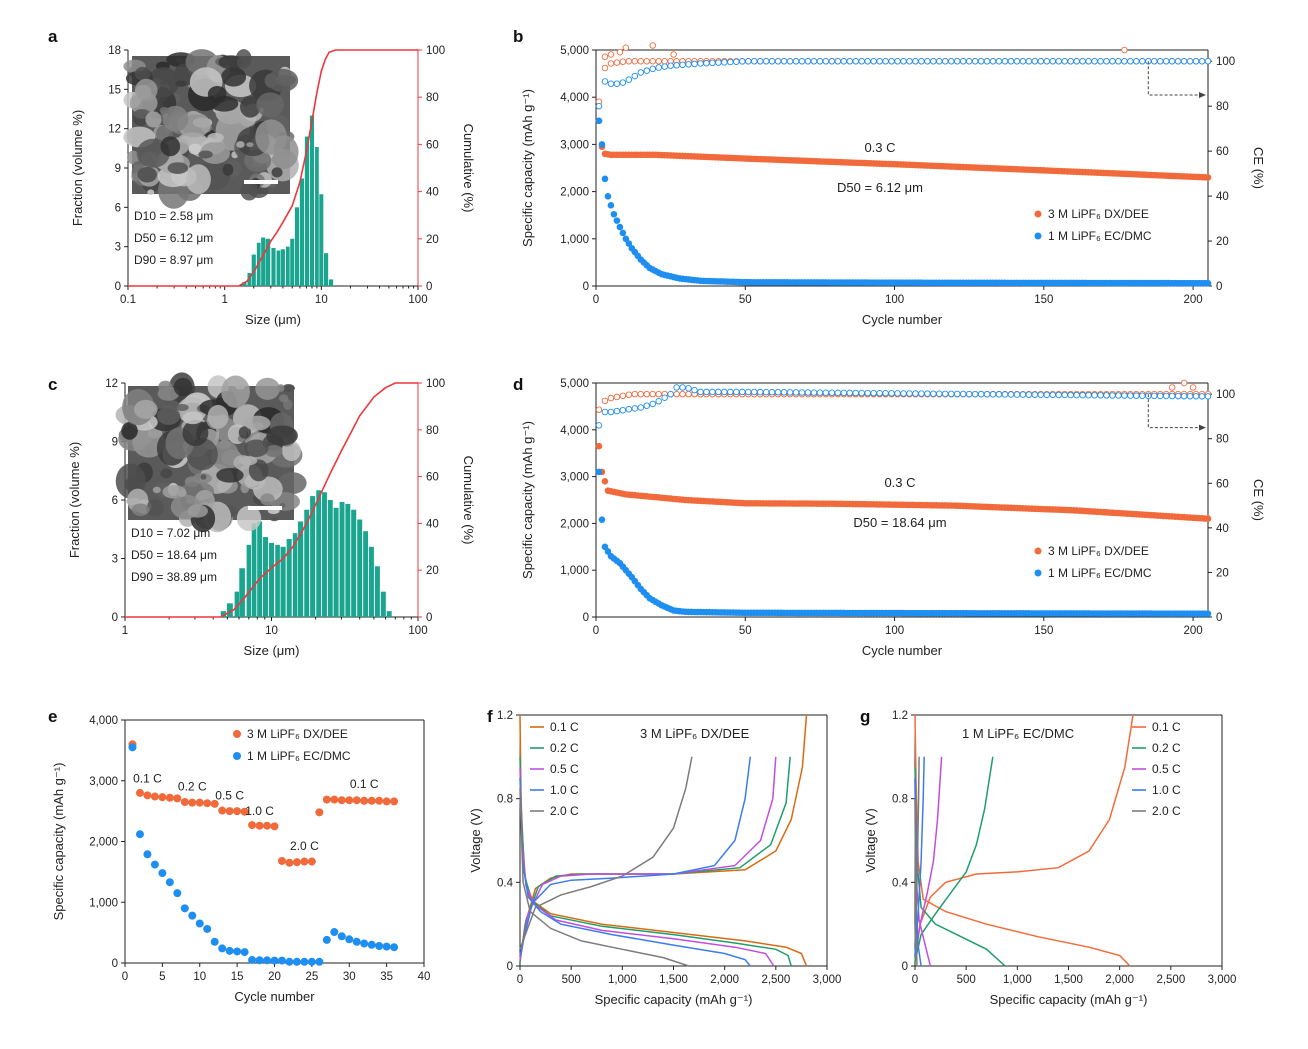  I want to click on scale-bar, so click(261, 182).